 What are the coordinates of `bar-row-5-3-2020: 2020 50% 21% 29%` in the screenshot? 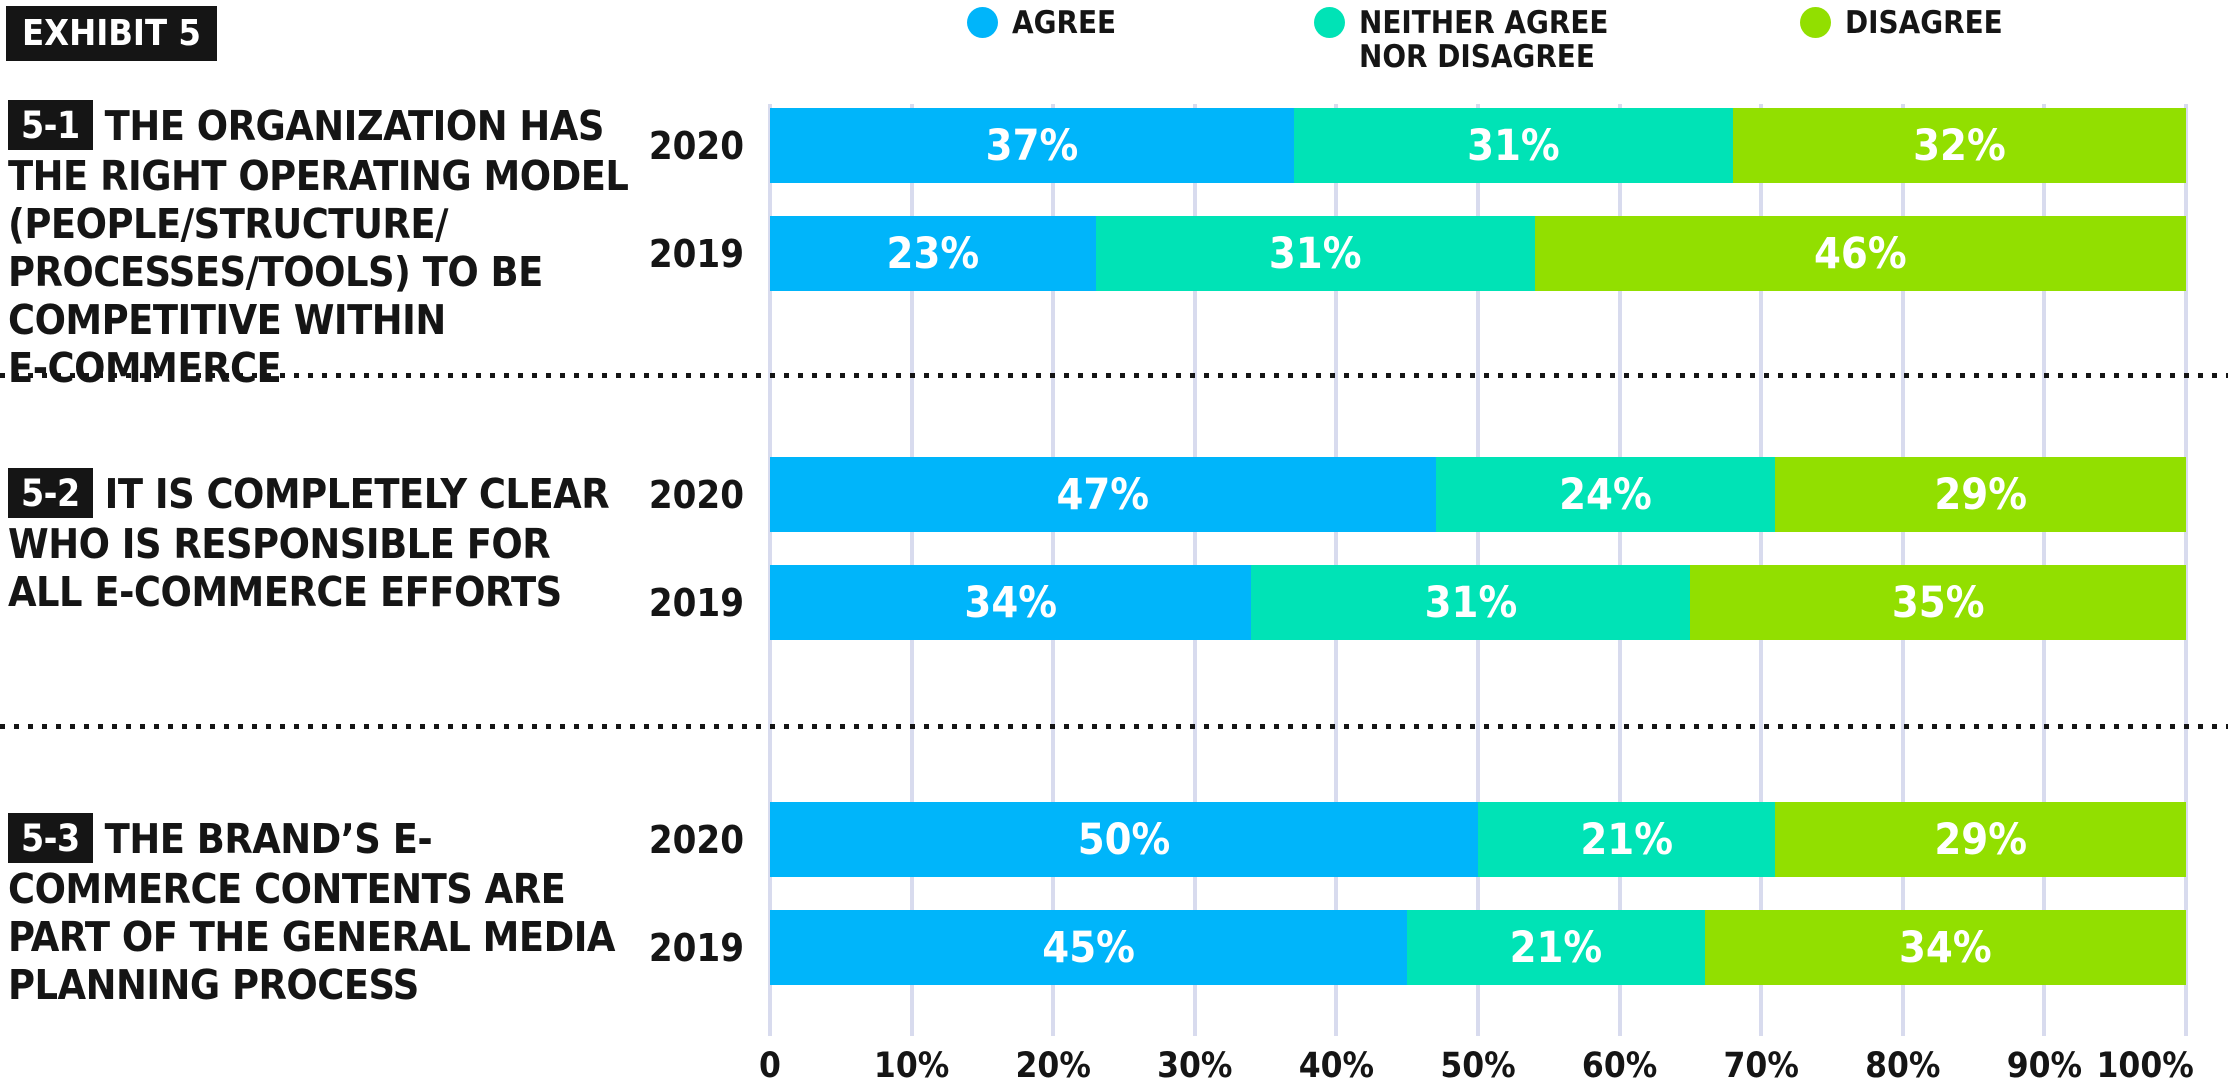 It's located at (1114, 839).